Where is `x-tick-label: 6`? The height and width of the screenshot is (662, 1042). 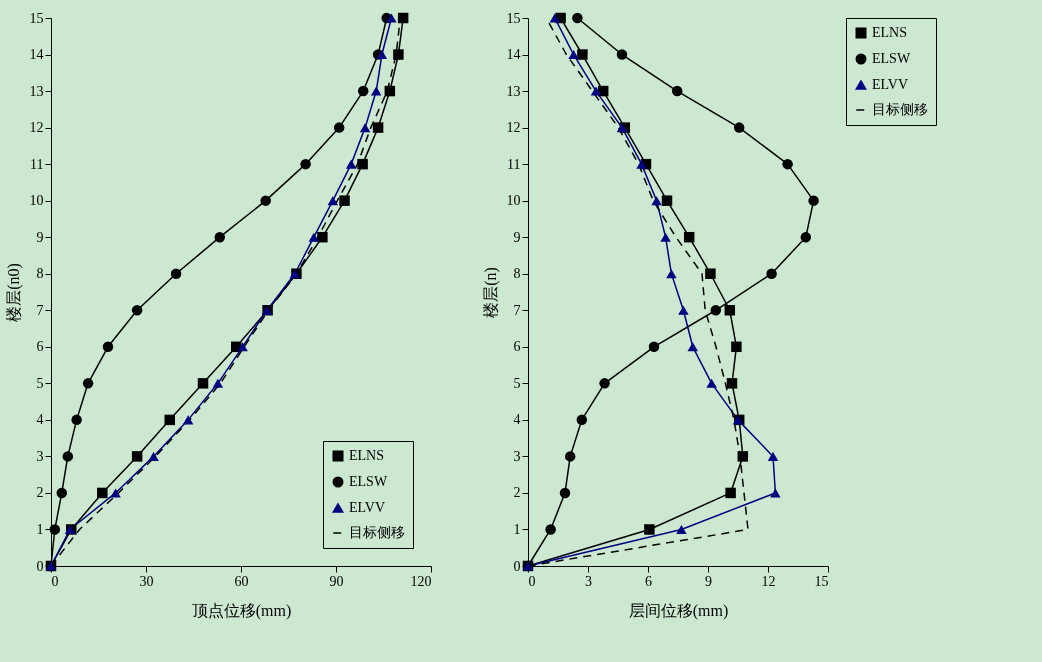
x-tick-label: 6 is located at coordinates (648, 581).